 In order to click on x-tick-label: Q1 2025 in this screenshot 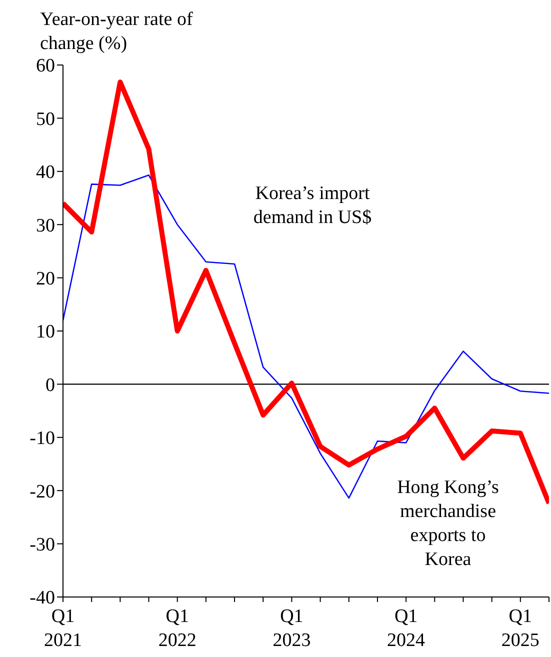, I will do `click(520, 628)`.